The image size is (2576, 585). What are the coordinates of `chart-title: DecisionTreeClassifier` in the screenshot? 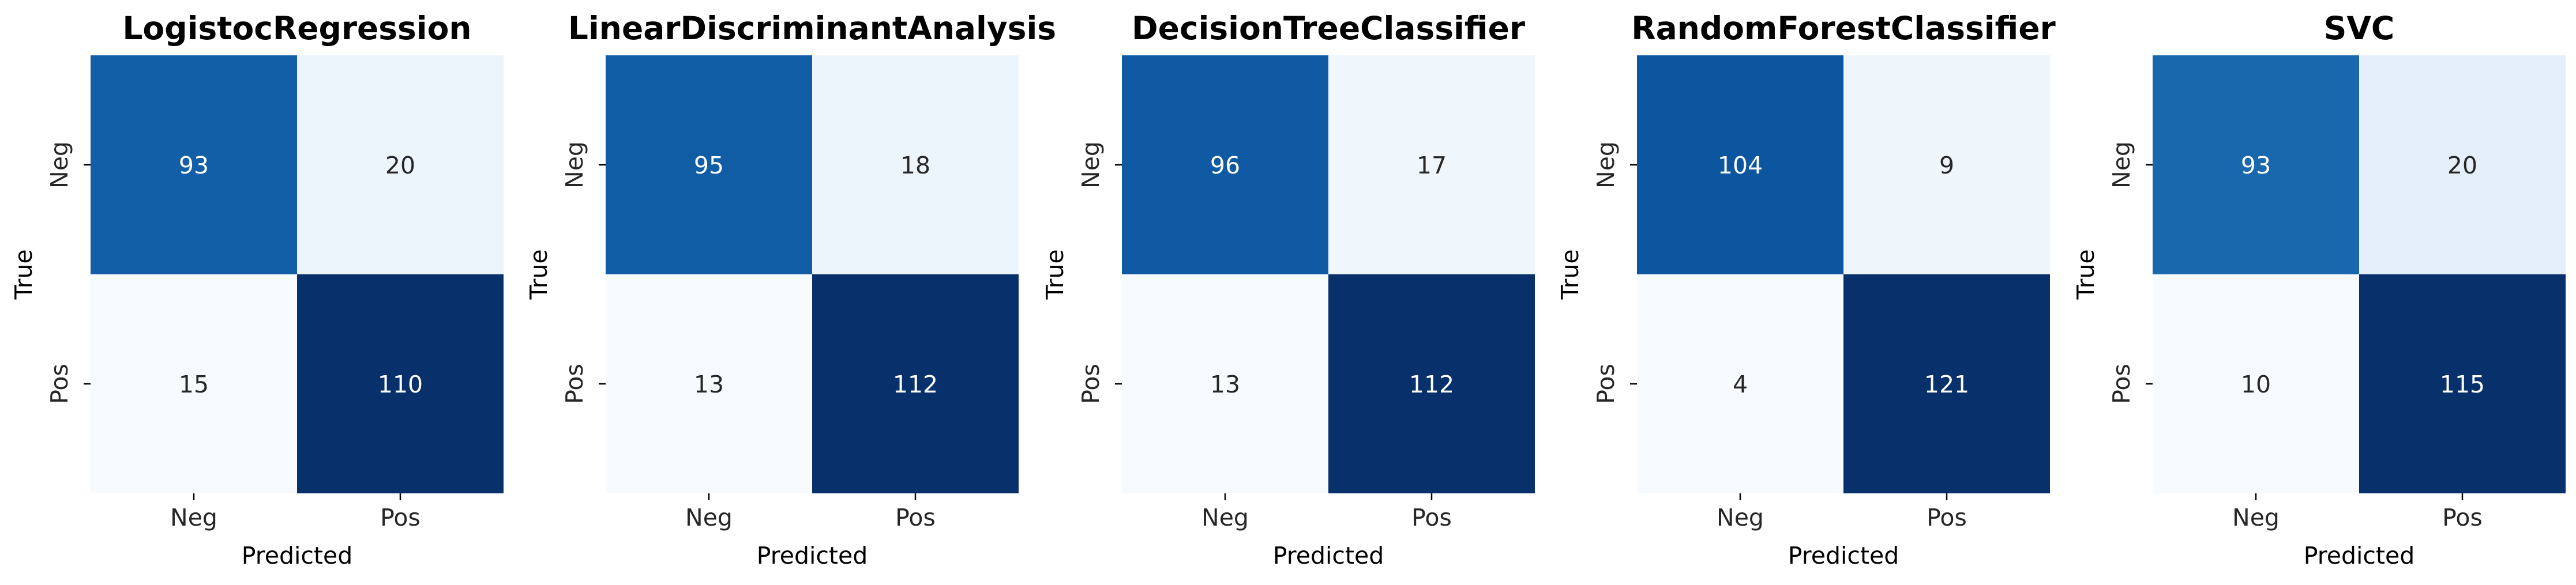 It's located at (1328, 28).